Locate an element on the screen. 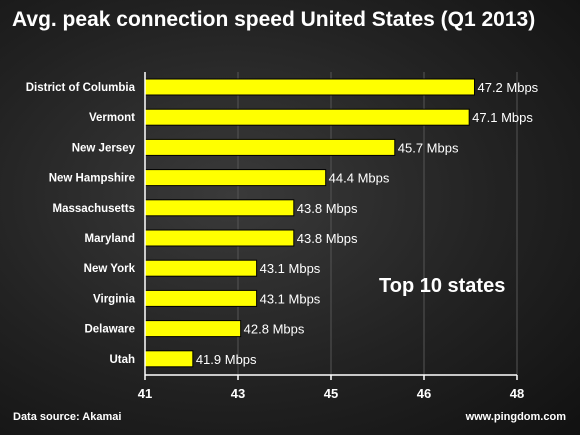 The width and height of the screenshot is (580, 435). category-label-3: New Hampshire is located at coordinates (92, 179).